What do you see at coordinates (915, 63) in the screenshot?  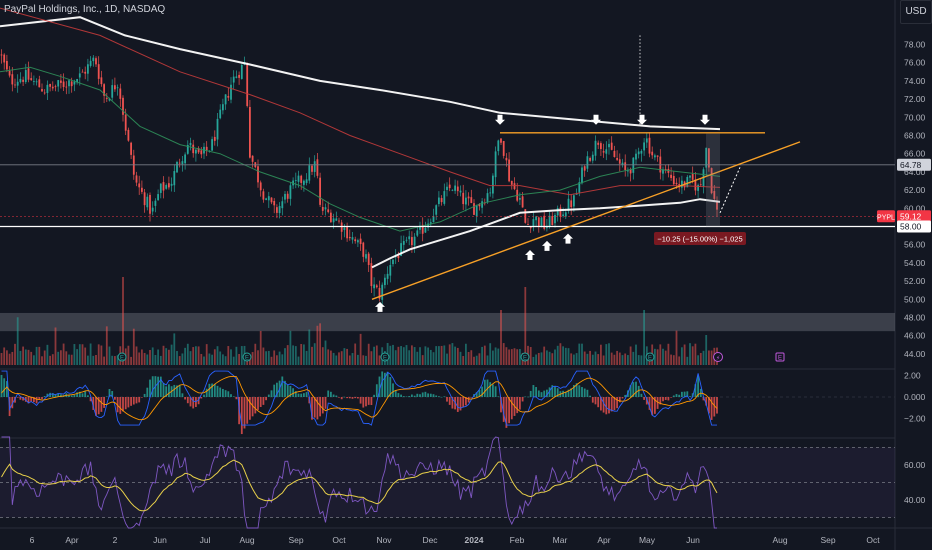 I see `y-tick-label: 76.00` at bounding box center [915, 63].